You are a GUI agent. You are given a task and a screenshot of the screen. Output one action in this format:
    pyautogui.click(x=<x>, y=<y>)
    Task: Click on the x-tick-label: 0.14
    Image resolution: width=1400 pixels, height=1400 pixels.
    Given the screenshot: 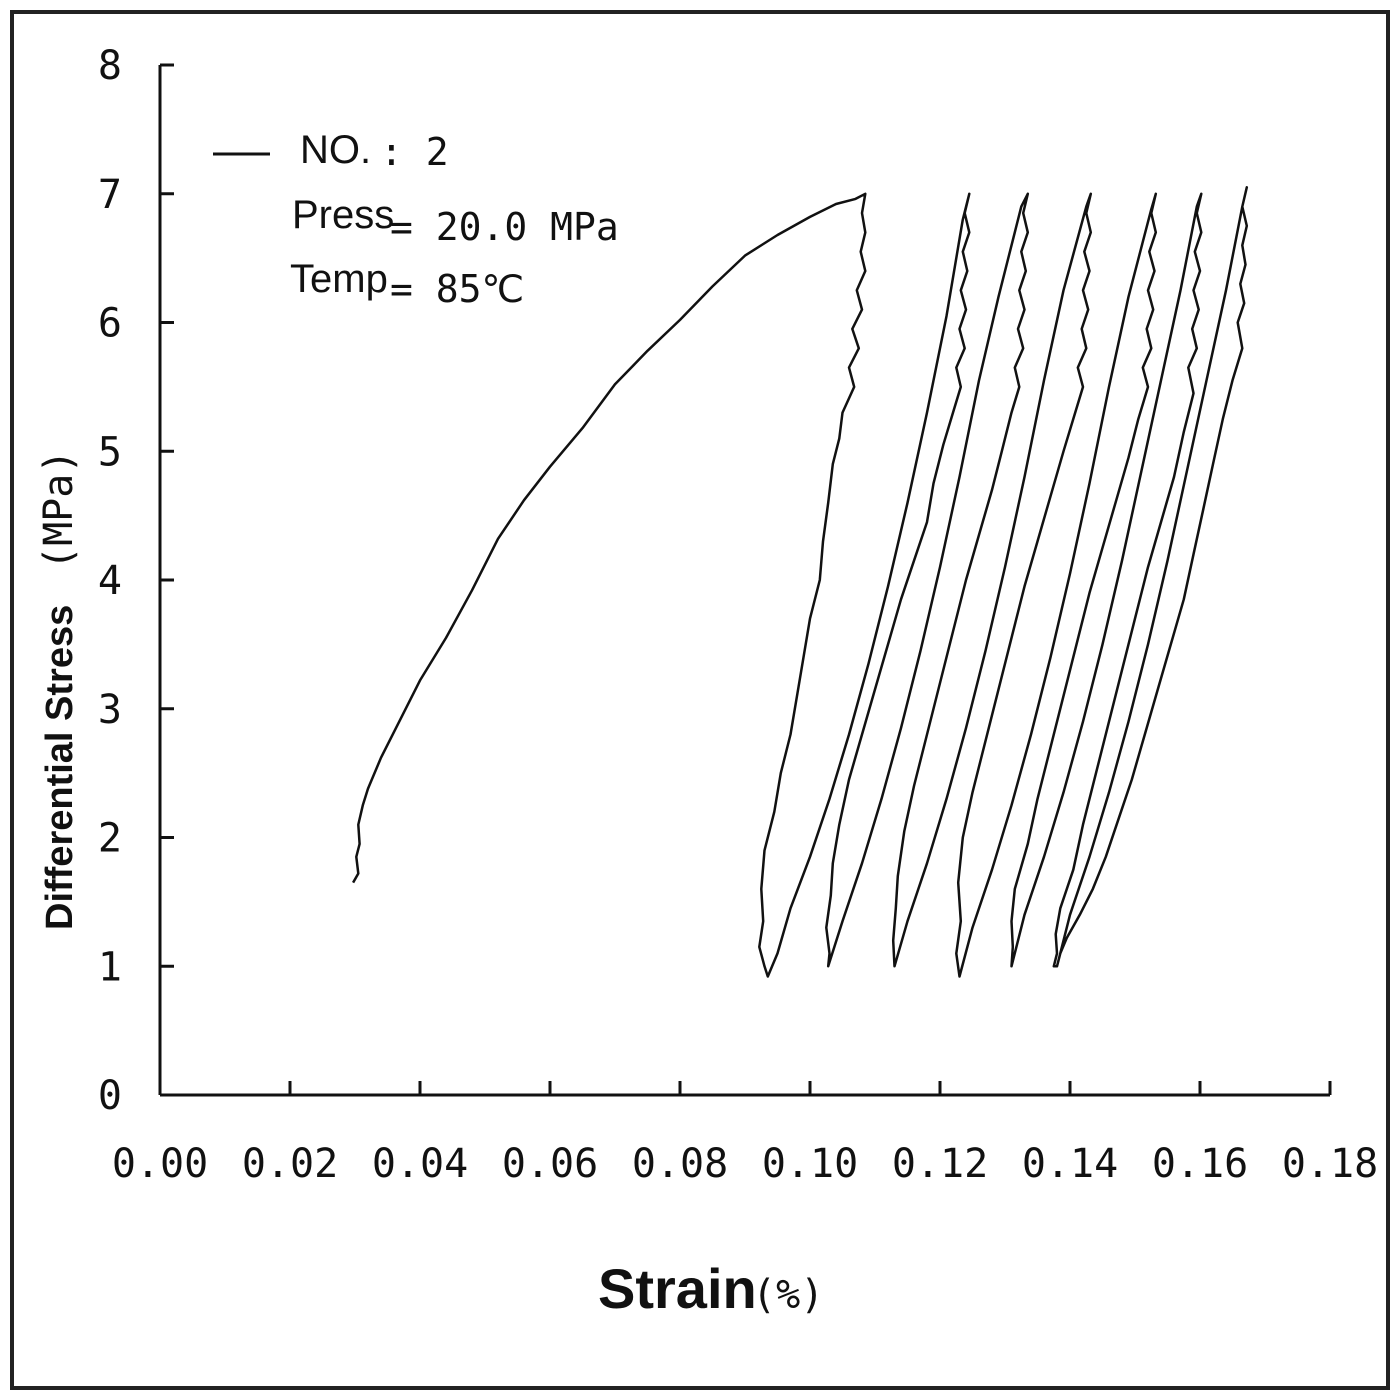 What is the action you would take?
    pyautogui.click(x=1070, y=1164)
    